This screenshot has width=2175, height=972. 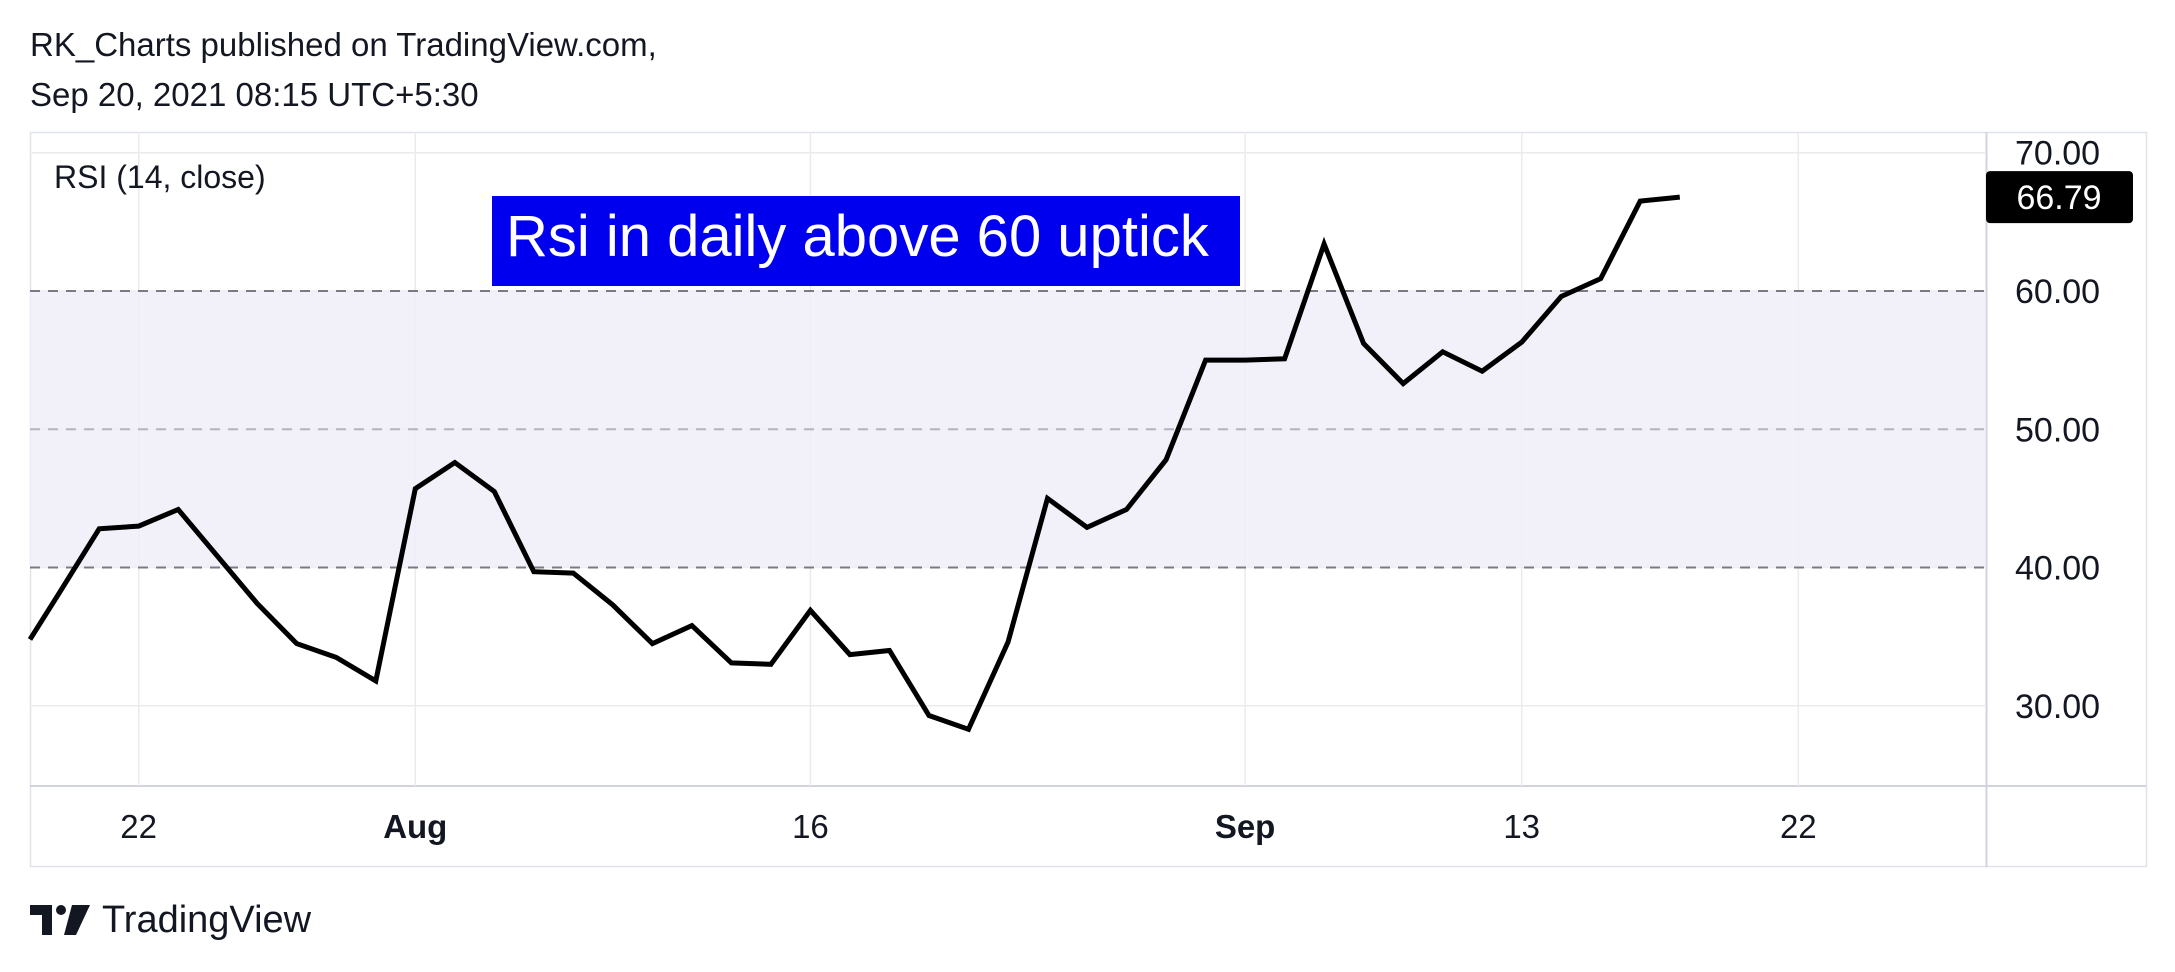 I want to click on tradingview-logo-icon, so click(x=60, y=920).